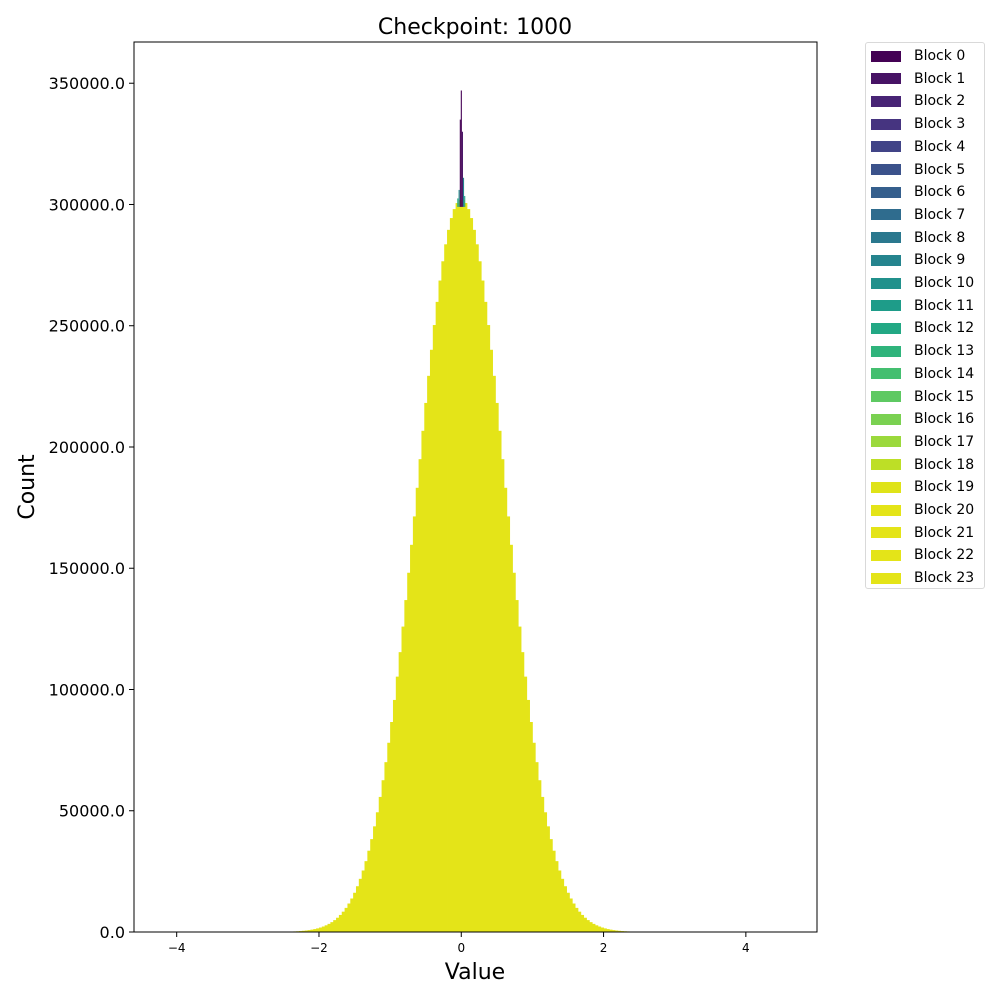 This screenshot has width=1000, height=1000. I want to click on legend-item: Block 17, so click(922, 442).